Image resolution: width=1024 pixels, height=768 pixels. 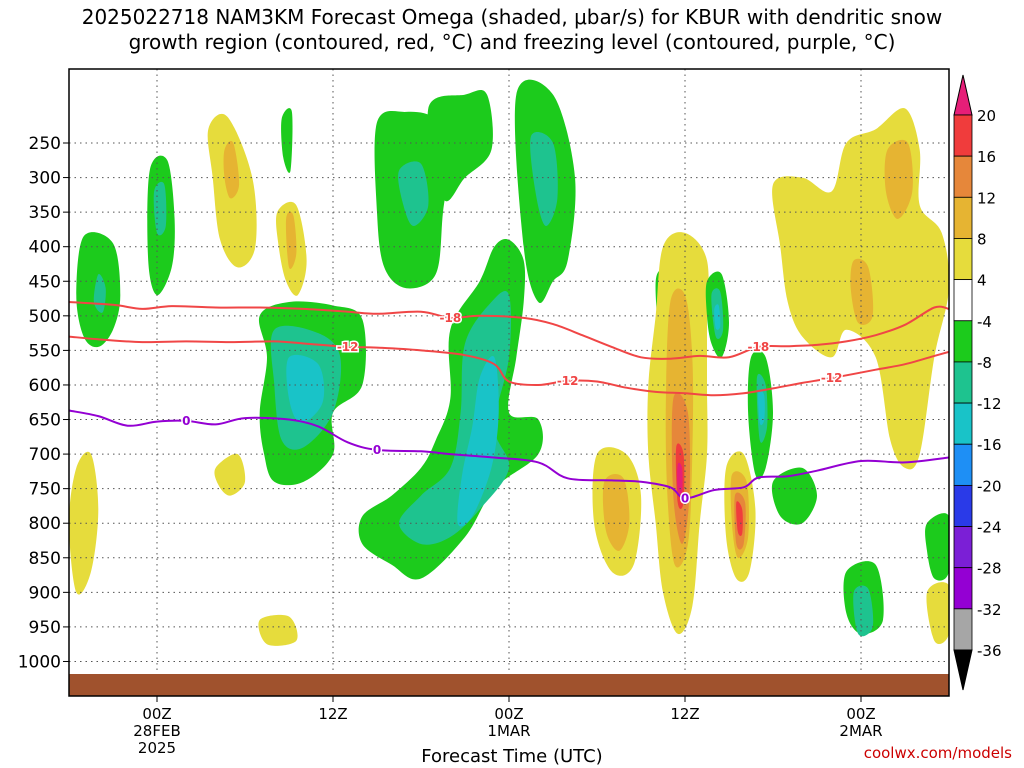 I want to click on credit-text: coolwx.com/models, so click(x=937, y=753).